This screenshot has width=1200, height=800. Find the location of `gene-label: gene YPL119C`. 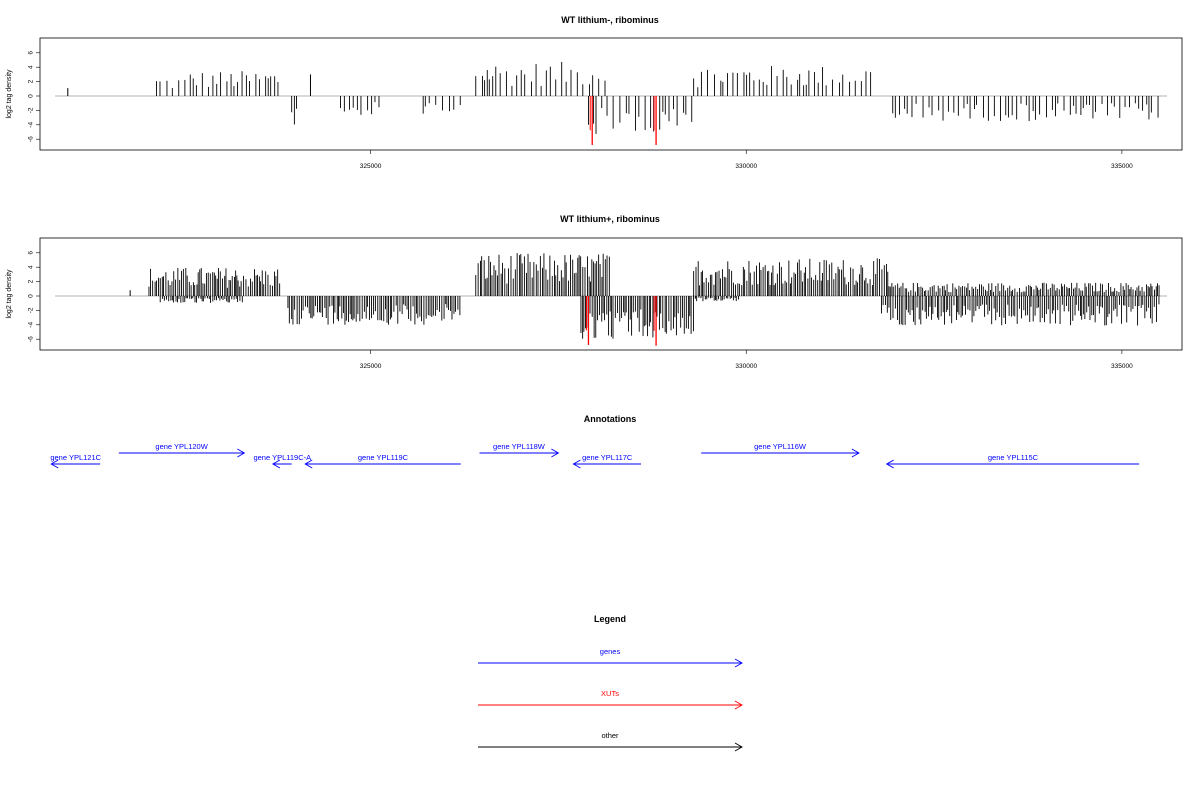

gene-label: gene YPL119C is located at coordinates (383, 457).